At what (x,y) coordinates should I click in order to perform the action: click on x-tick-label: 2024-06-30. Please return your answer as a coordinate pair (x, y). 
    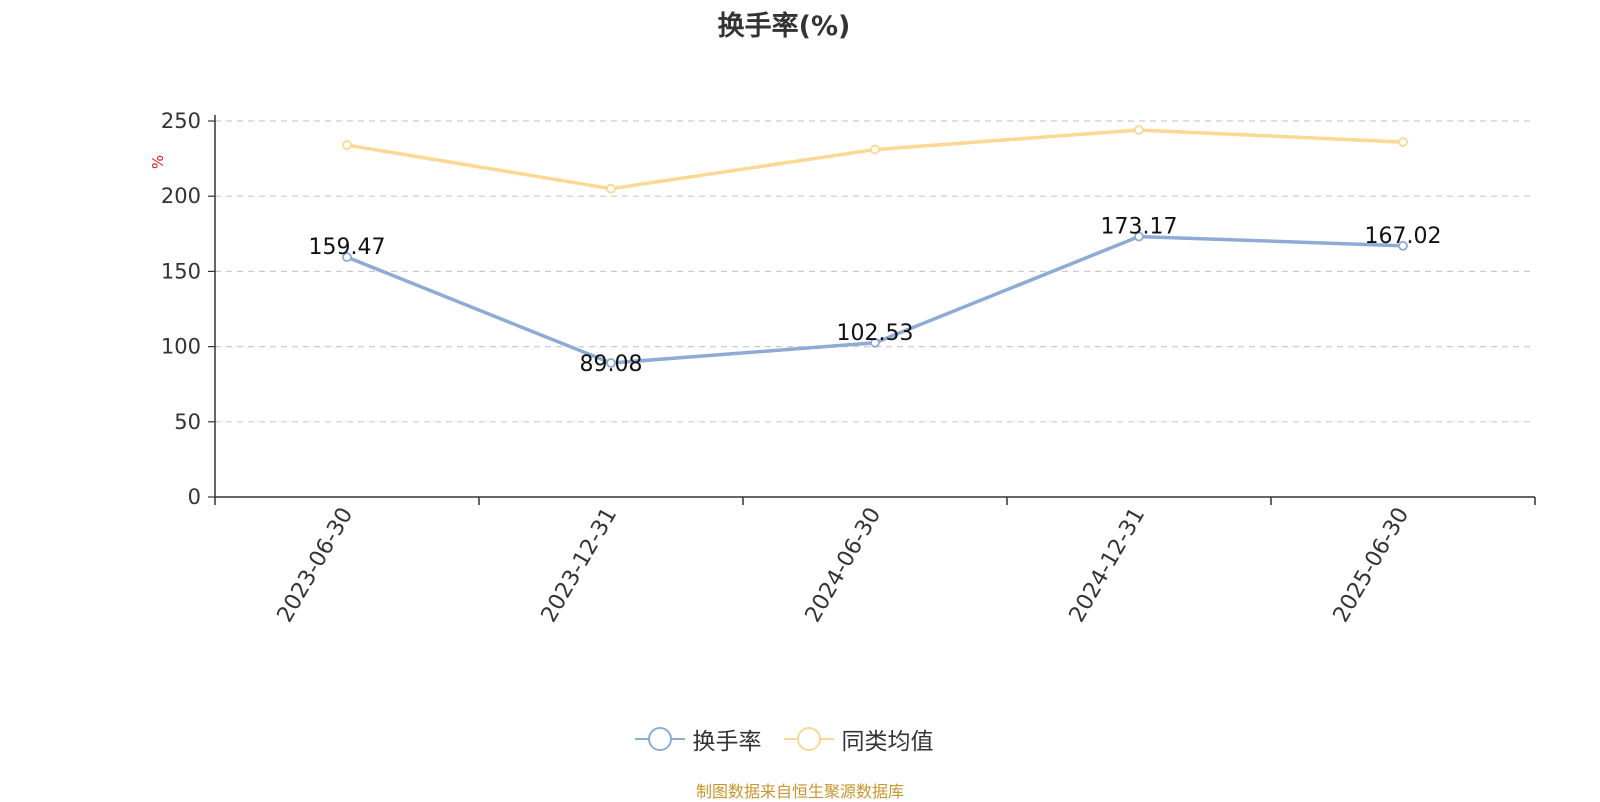
    Looking at the image, I should click on (844, 565).